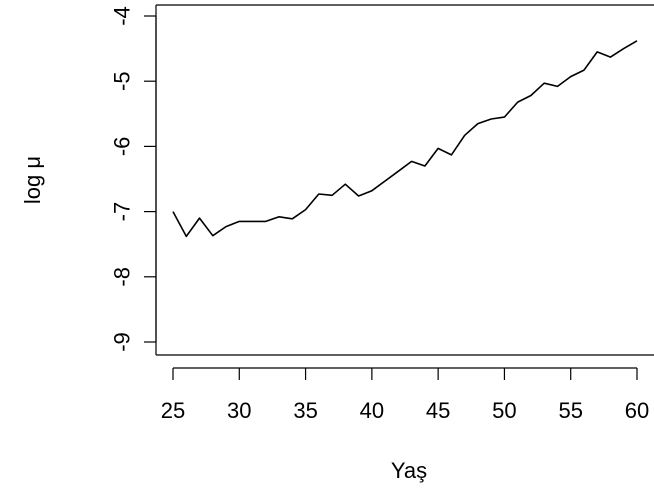 Image resolution: width=654 pixels, height=494 pixels. Describe the element at coordinates (372, 410) in the screenshot. I see `x-tick-label: 40` at that location.